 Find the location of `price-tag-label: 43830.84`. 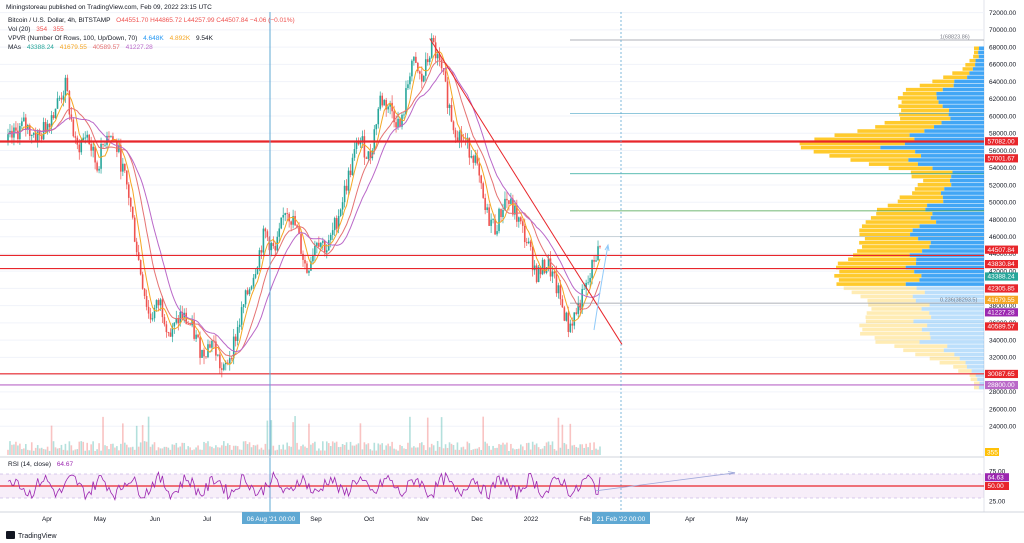

price-tag-label: 43830.84 is located at coordinates (1001, 264).